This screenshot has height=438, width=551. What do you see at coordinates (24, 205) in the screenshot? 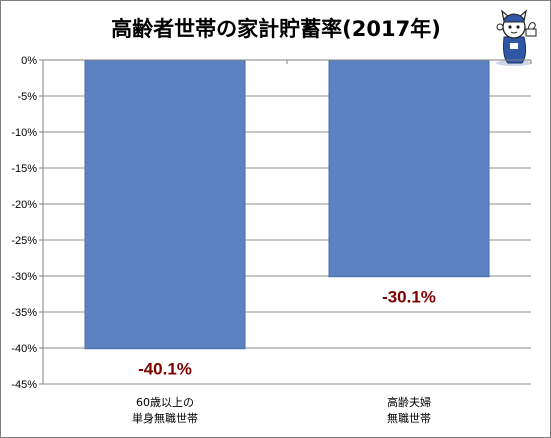
I see `y-tick-label: -20%` at bounding box center [24, 205].